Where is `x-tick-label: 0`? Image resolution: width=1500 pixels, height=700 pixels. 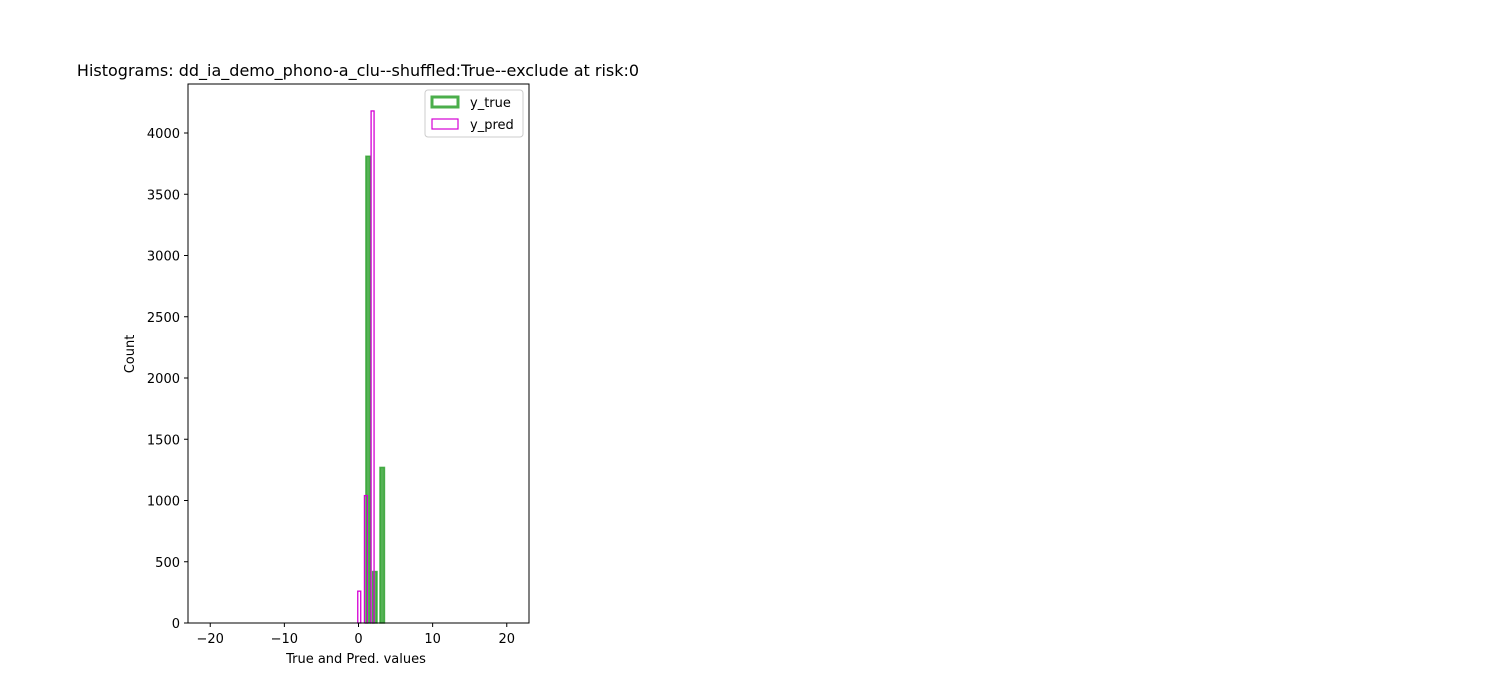 x-tick-label: 0 is located at coordinates (358, 639).